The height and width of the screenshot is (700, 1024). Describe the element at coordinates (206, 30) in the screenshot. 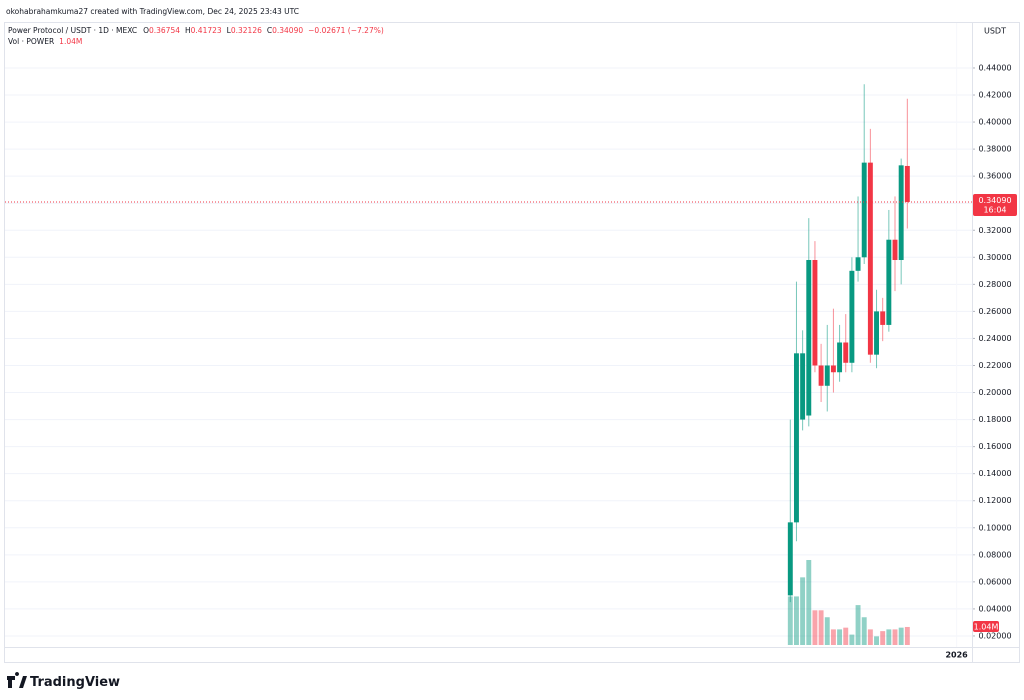

I see `quote-value: 0.41723` at that location.